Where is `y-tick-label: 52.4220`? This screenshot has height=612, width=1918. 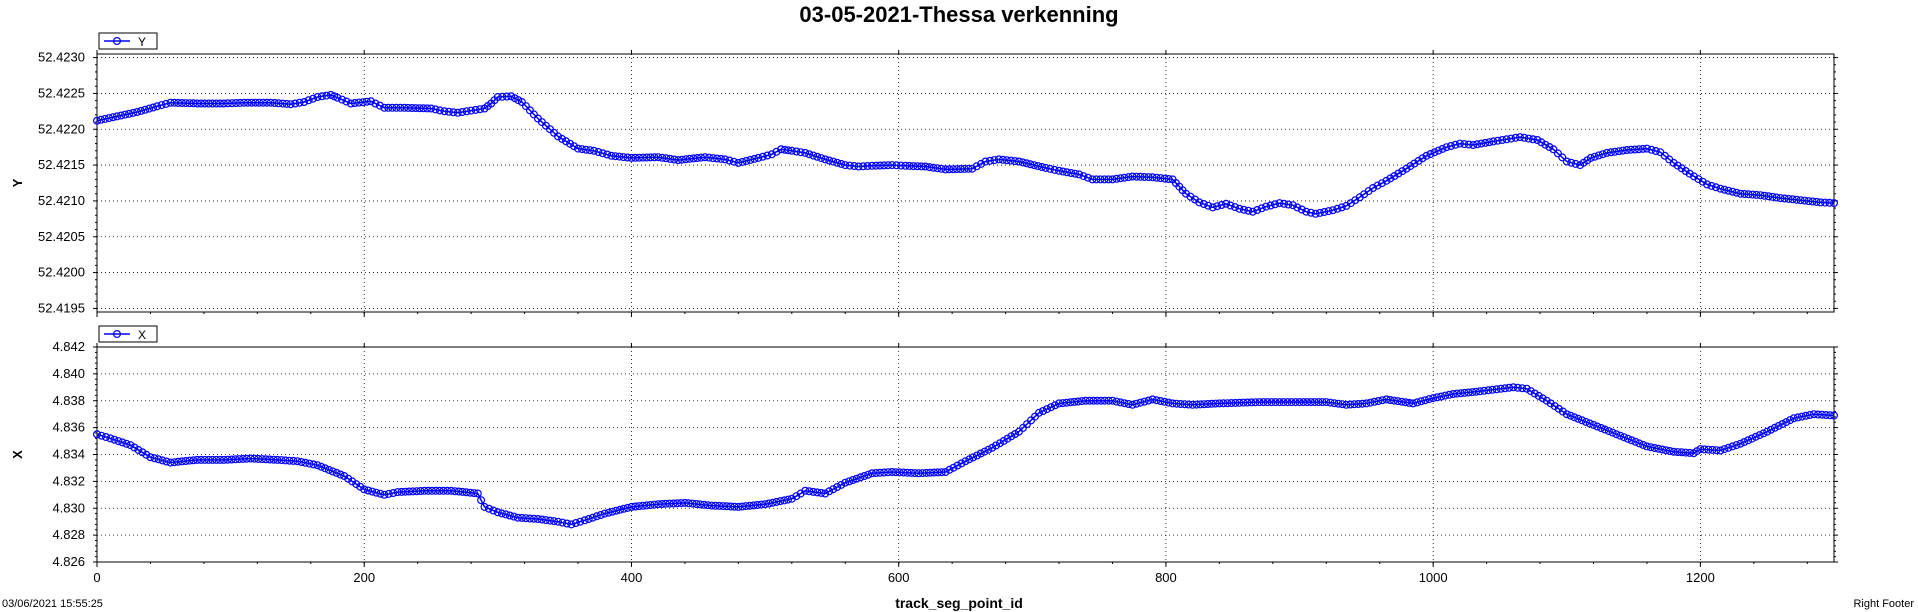
y-tick-label: 52.4220 is located at coordinates (61, 128).